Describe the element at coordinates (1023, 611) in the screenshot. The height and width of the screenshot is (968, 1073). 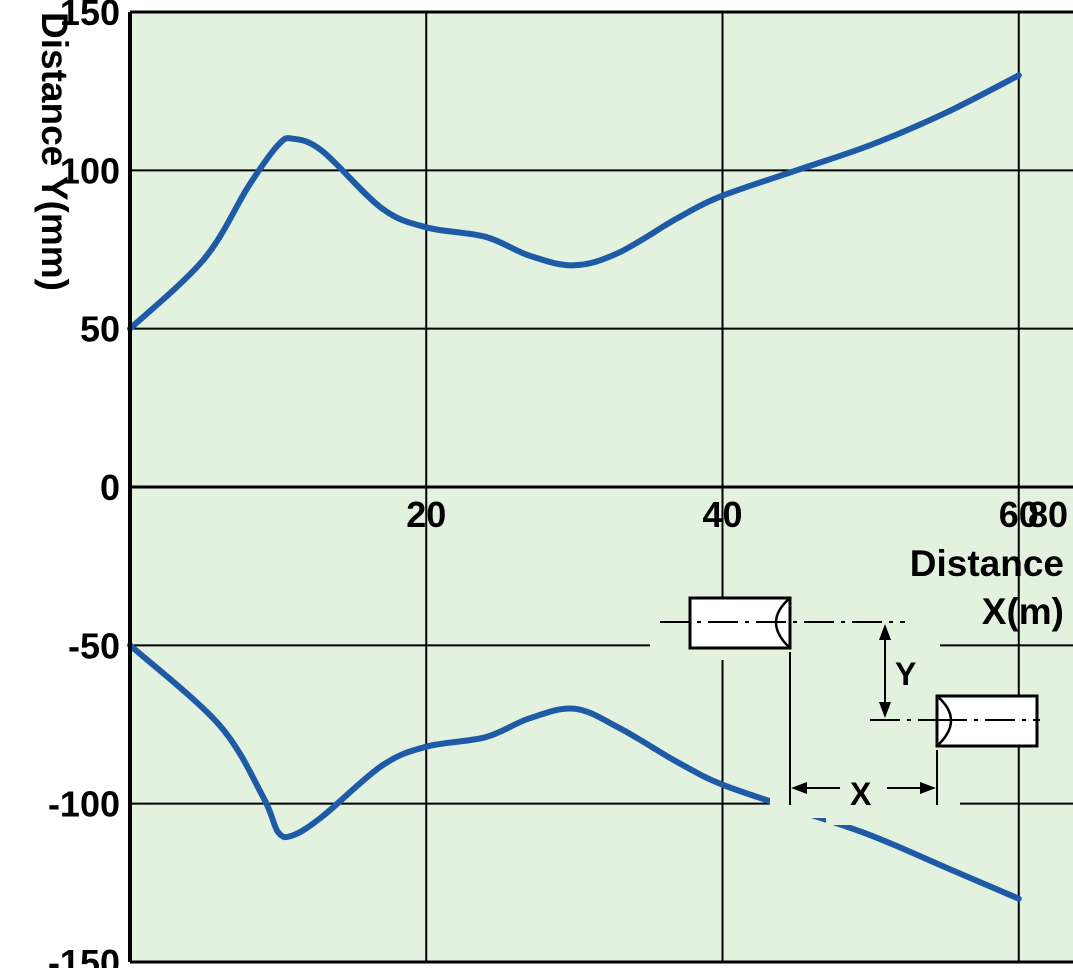
I see `x-axis-title-line2: X(m)` at that location.